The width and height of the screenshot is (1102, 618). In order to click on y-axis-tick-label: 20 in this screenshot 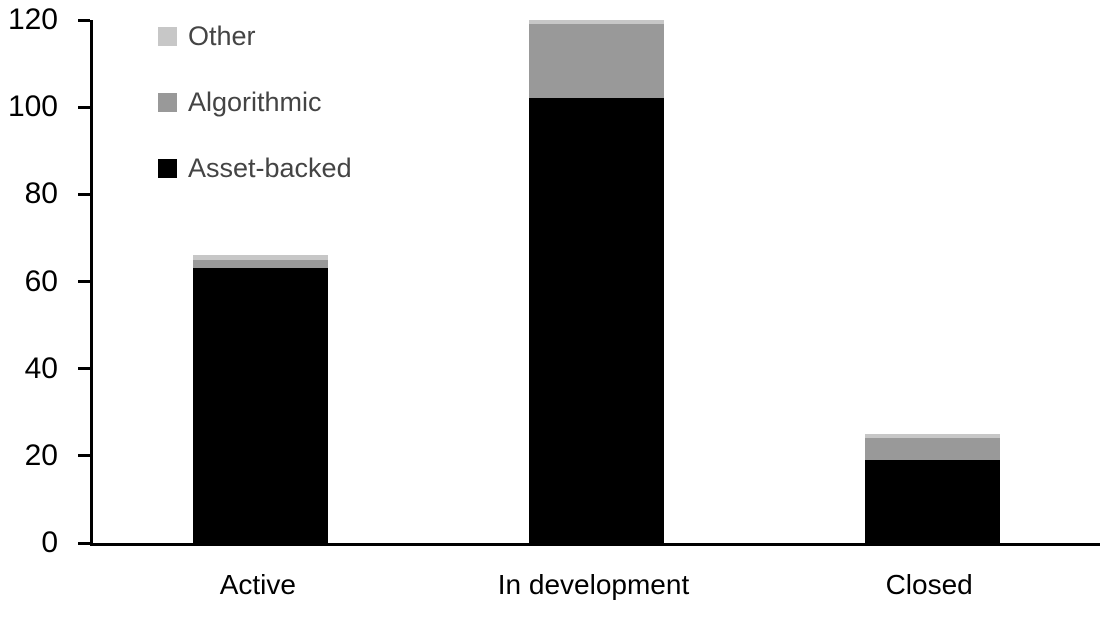, I will do `click(41, 455)`.